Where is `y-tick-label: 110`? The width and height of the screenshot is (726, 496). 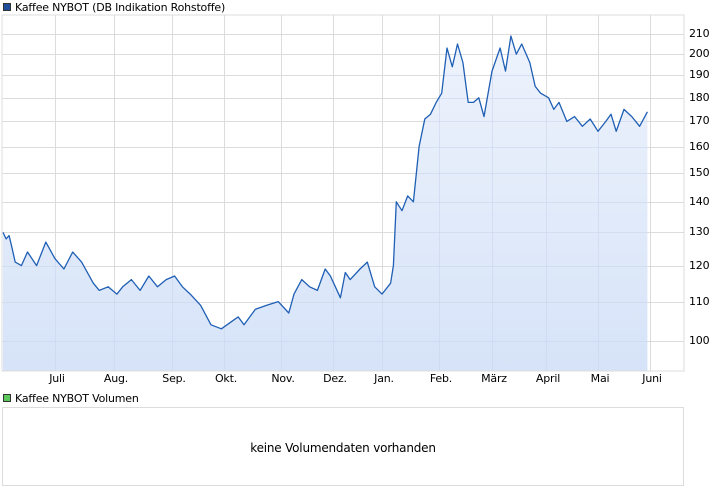
y-tick-label: 110 is located at coordinates (699, 301).